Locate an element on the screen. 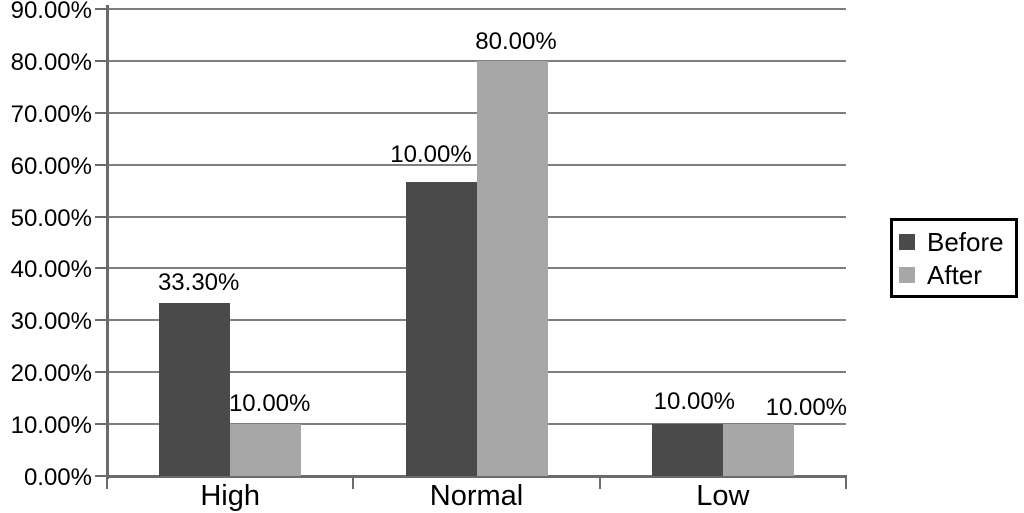 The width and height of the screenshot is (1024, 513). y-axis-label-50: 50.00% is located at coordinates (51, 218).